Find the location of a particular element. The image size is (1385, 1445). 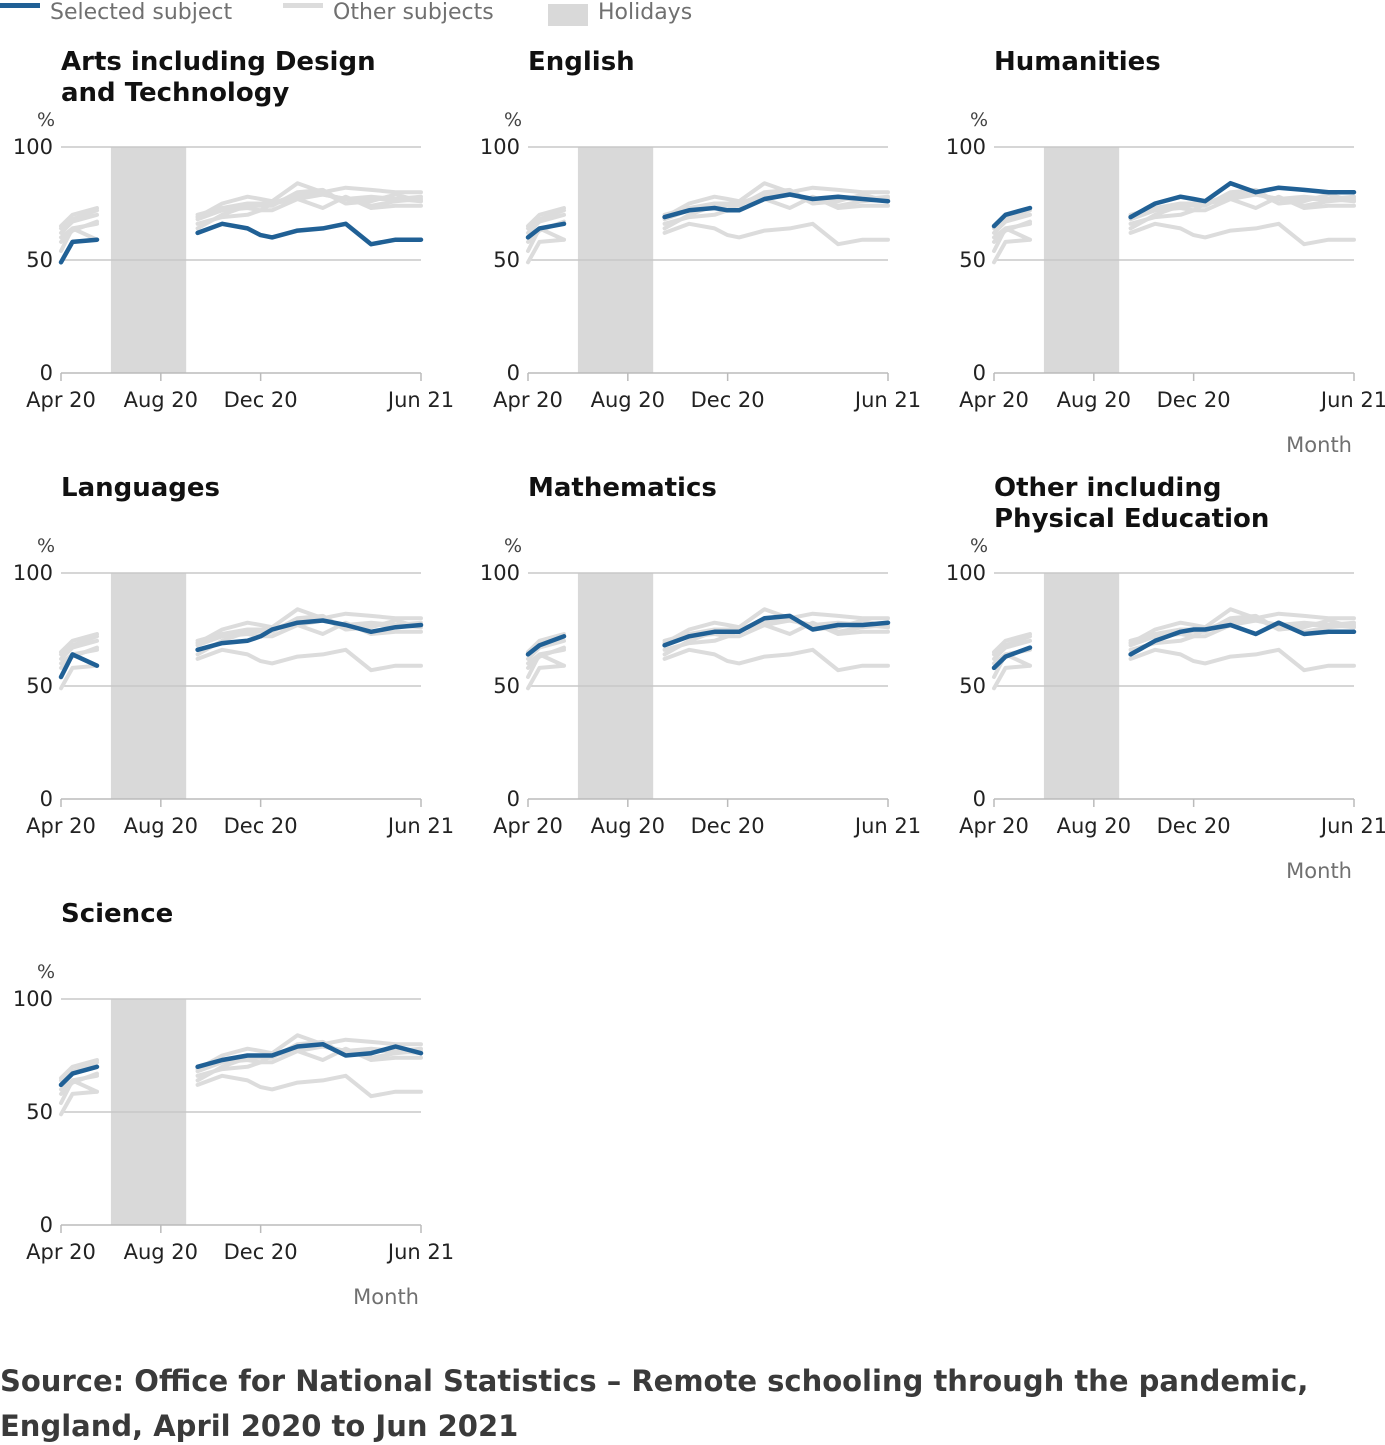

legend-other-label: Other subjects is located at coordinates (413, 12).